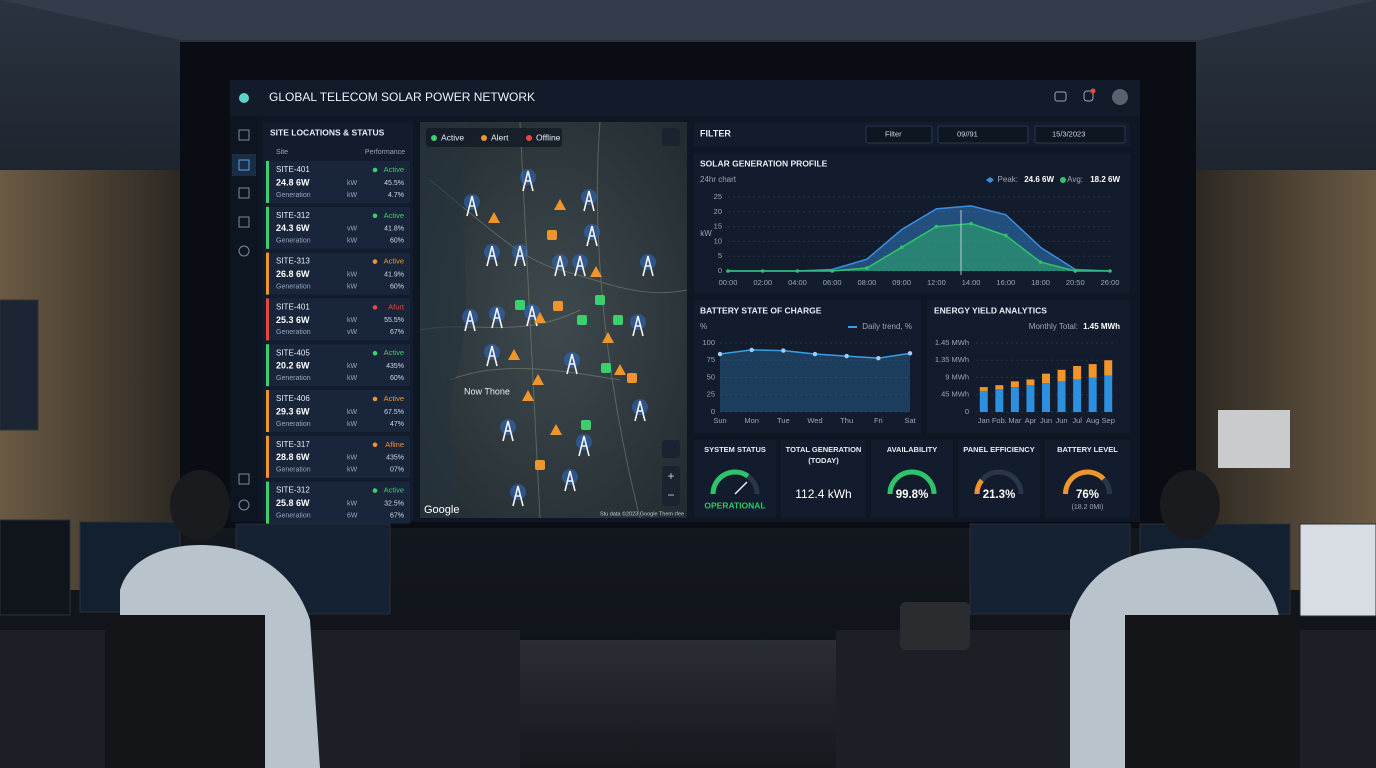  Describe the element at coordinates (670, 495) in the screenshot. I see `zoom-out-icon: −` at that location.